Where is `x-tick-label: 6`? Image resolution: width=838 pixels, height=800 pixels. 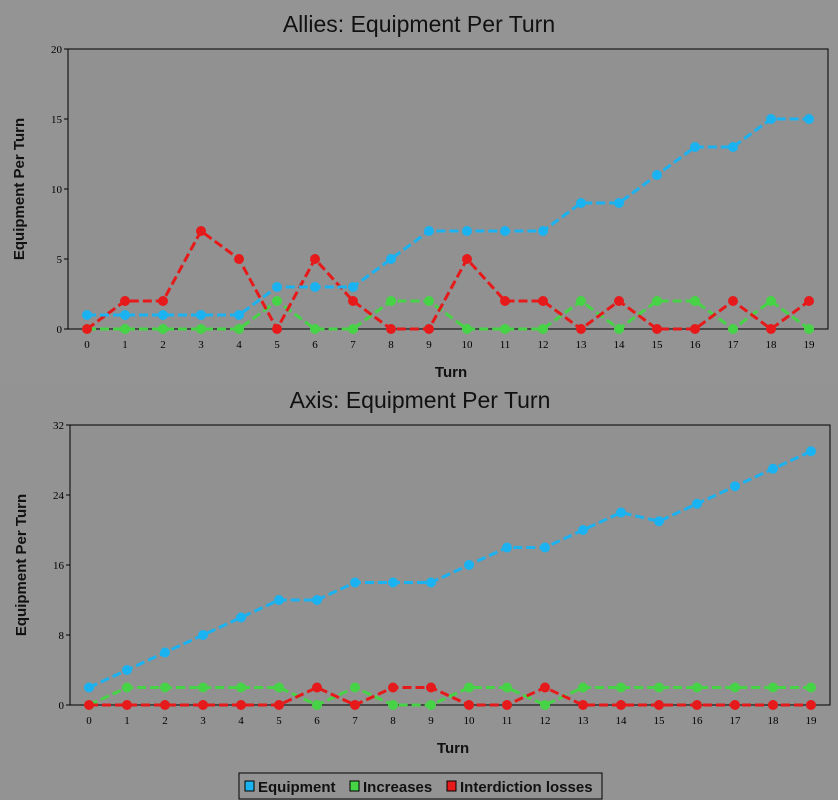
x-tick-label: 6 is located at coordinates (315, 345).